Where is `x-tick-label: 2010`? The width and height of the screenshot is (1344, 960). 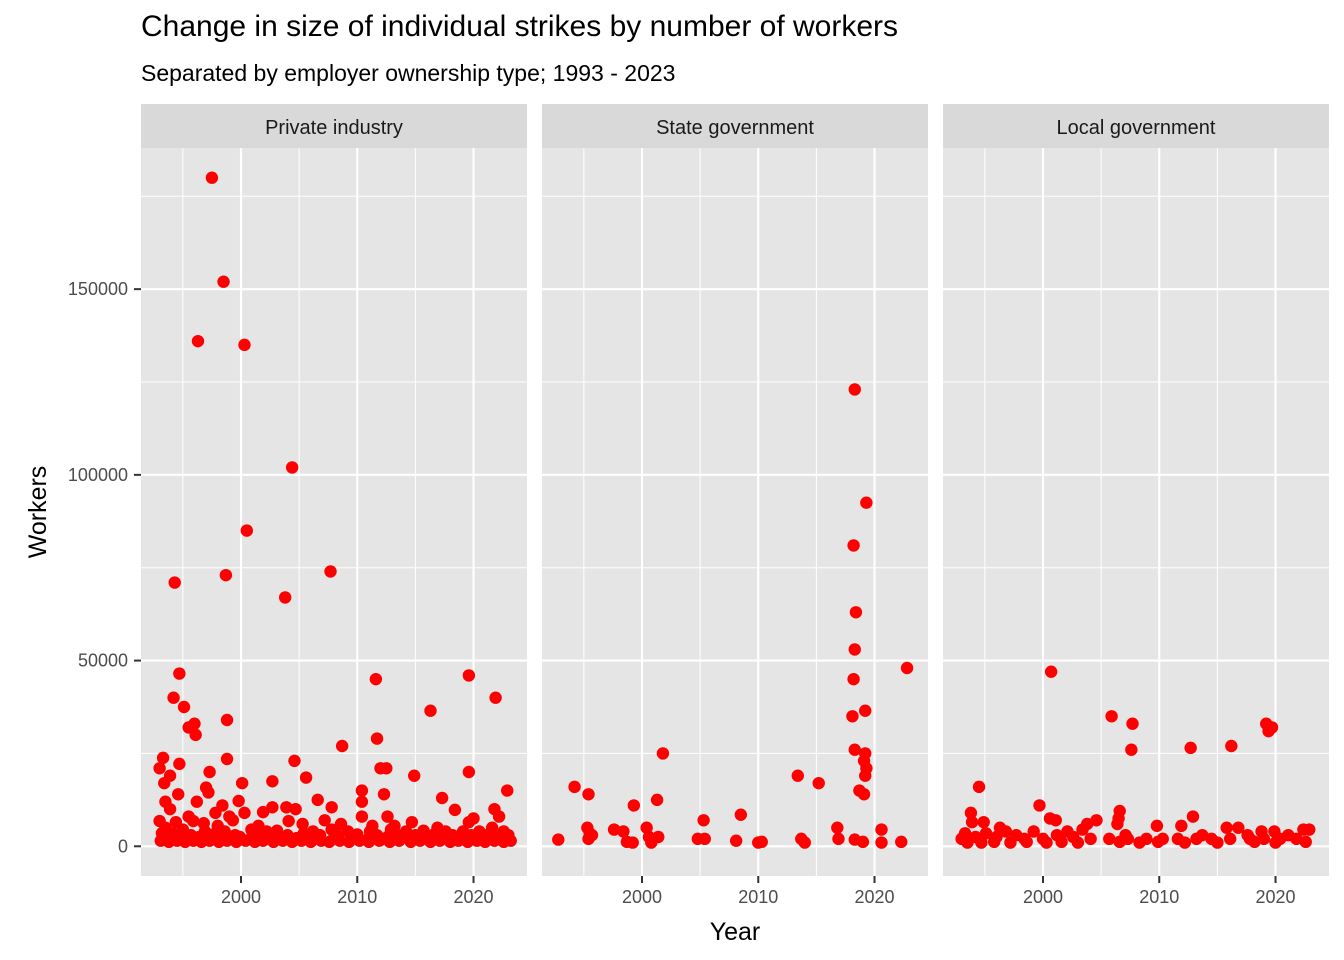 x-tick-label: 2010 is located at coordinates (758, 897).